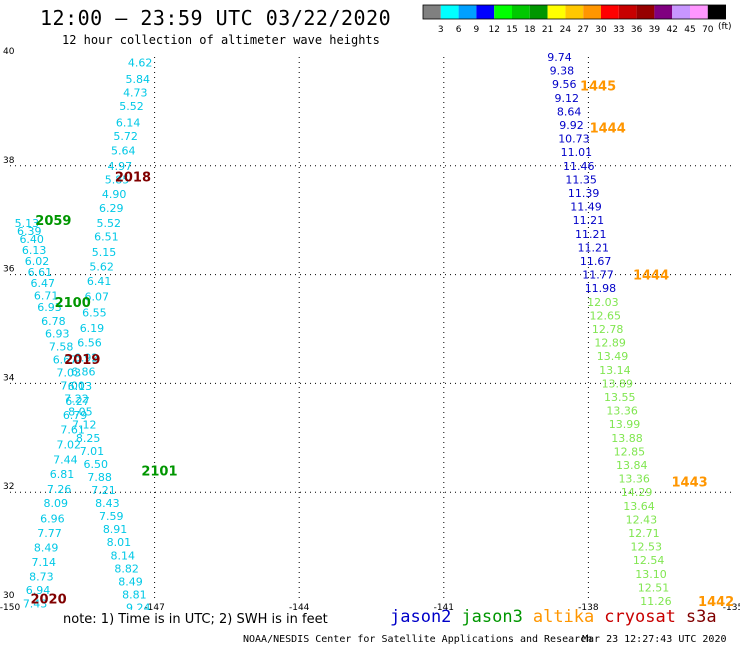 The height and width of the screenshot is (650, 740). What do you see at coordinates (46, 295) in the screenshot?
I see `wave-height-point: 6.71` at bounding box center [46, 295].